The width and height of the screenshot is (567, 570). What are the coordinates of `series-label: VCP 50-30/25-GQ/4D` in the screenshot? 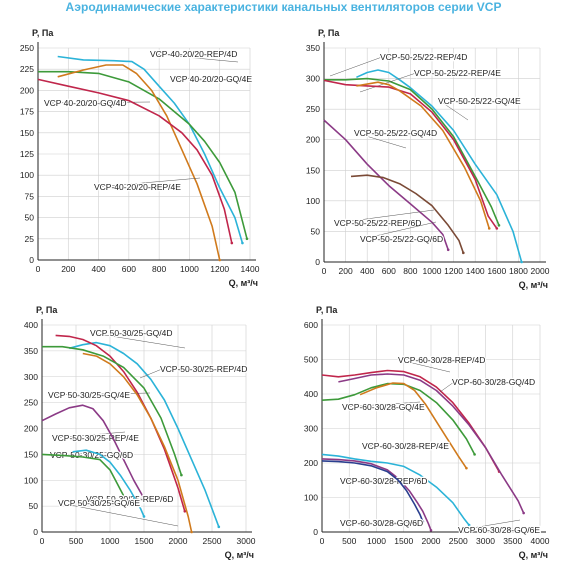 It's located at (131, 333).